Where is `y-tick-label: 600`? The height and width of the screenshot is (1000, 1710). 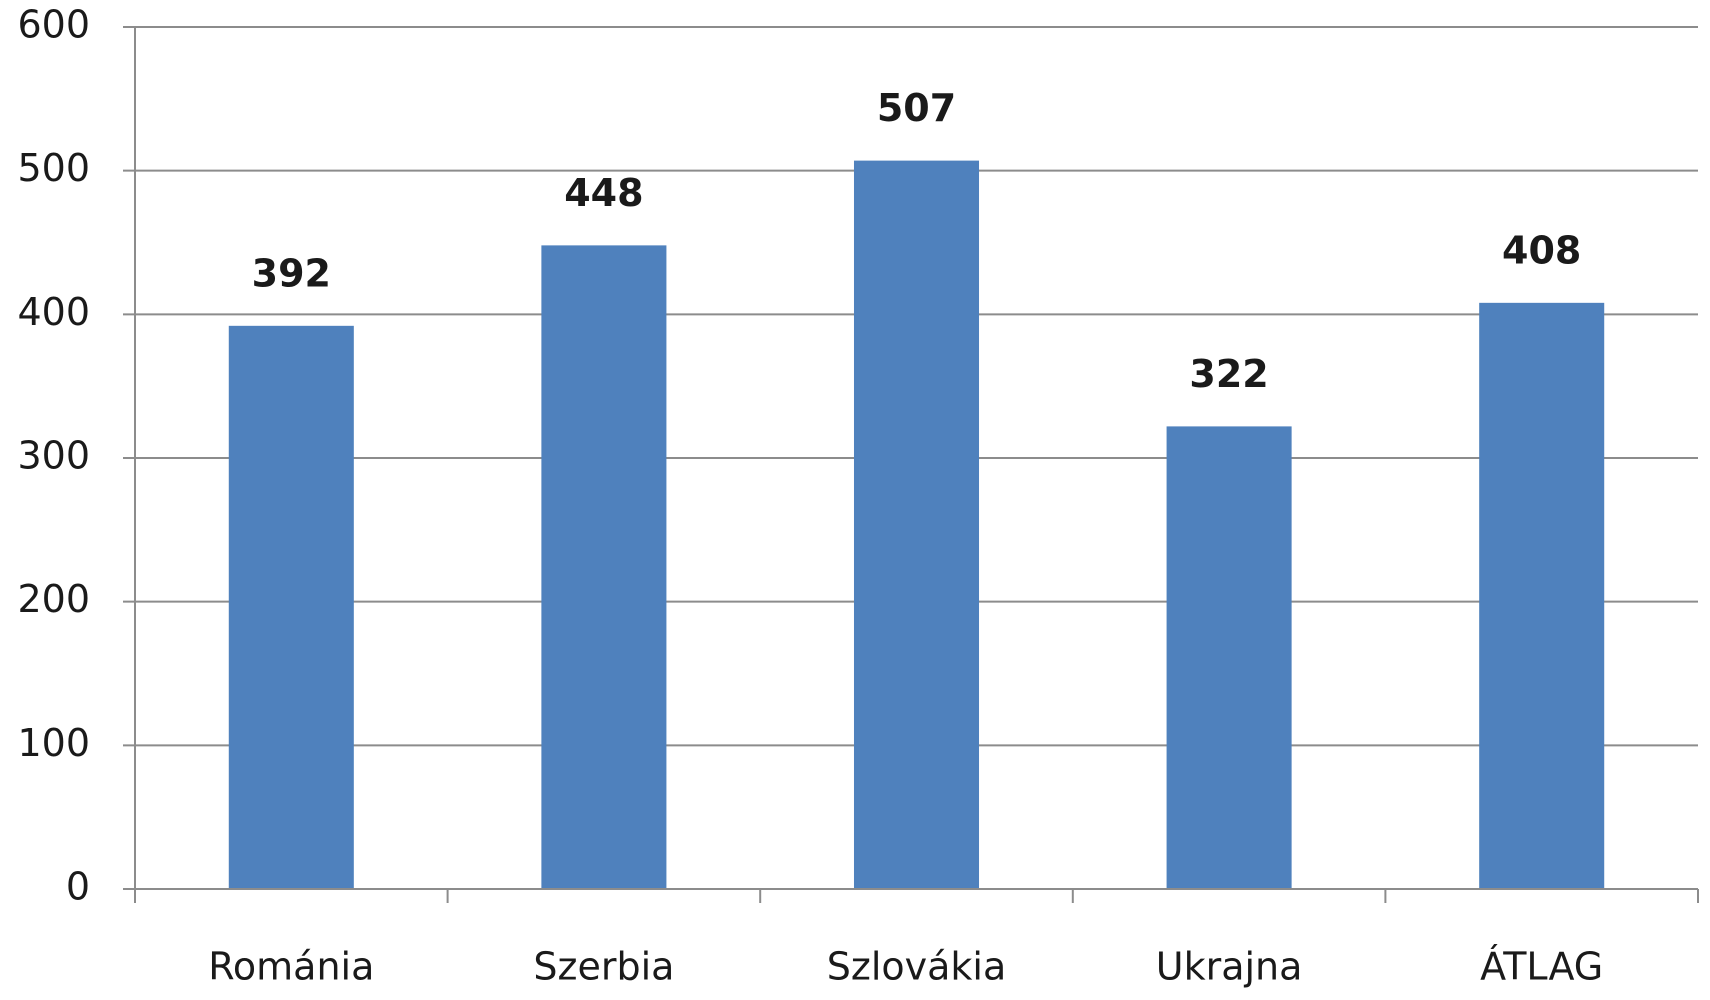
y-tick-label: 600 is located at coordinates (53, 25).